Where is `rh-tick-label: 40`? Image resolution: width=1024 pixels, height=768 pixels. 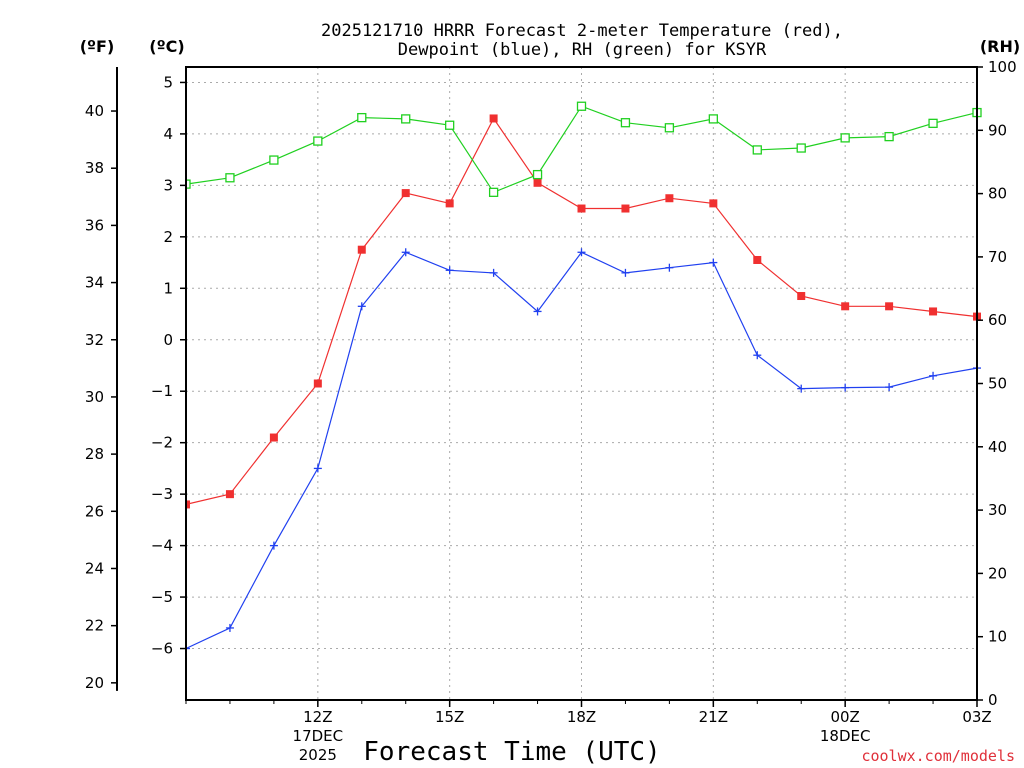 rh-tick-label: 40 is located at coordinates (997, 447).